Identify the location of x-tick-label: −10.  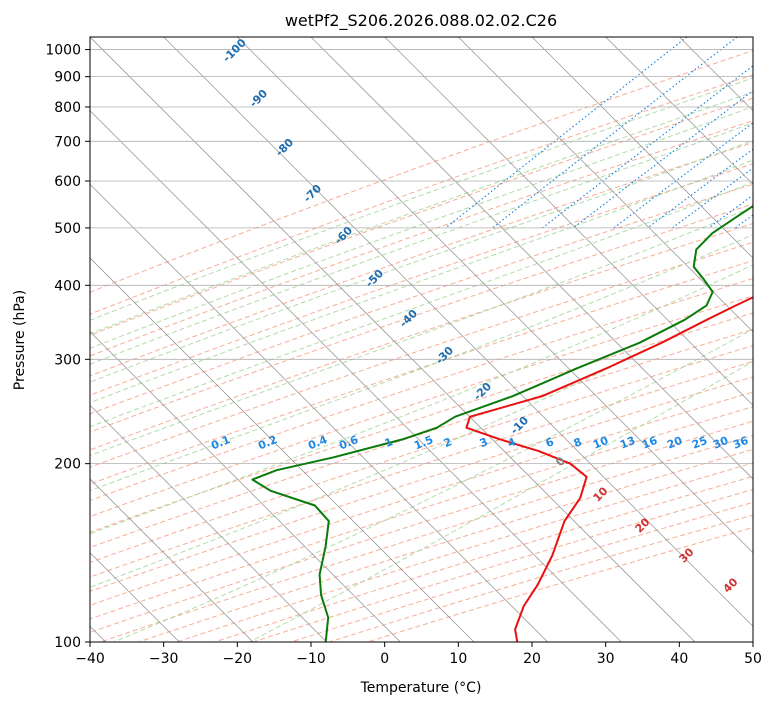
(311, 659).